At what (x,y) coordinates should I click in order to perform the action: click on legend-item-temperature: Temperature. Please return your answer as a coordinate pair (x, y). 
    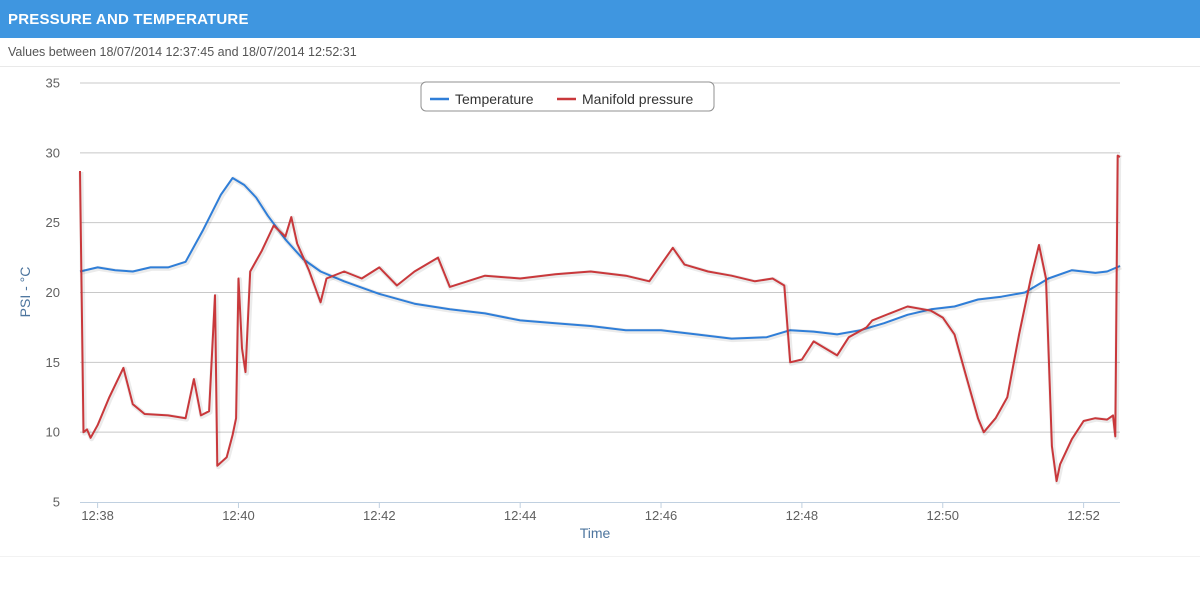
    Looking at the image, I should click on (494, 99).